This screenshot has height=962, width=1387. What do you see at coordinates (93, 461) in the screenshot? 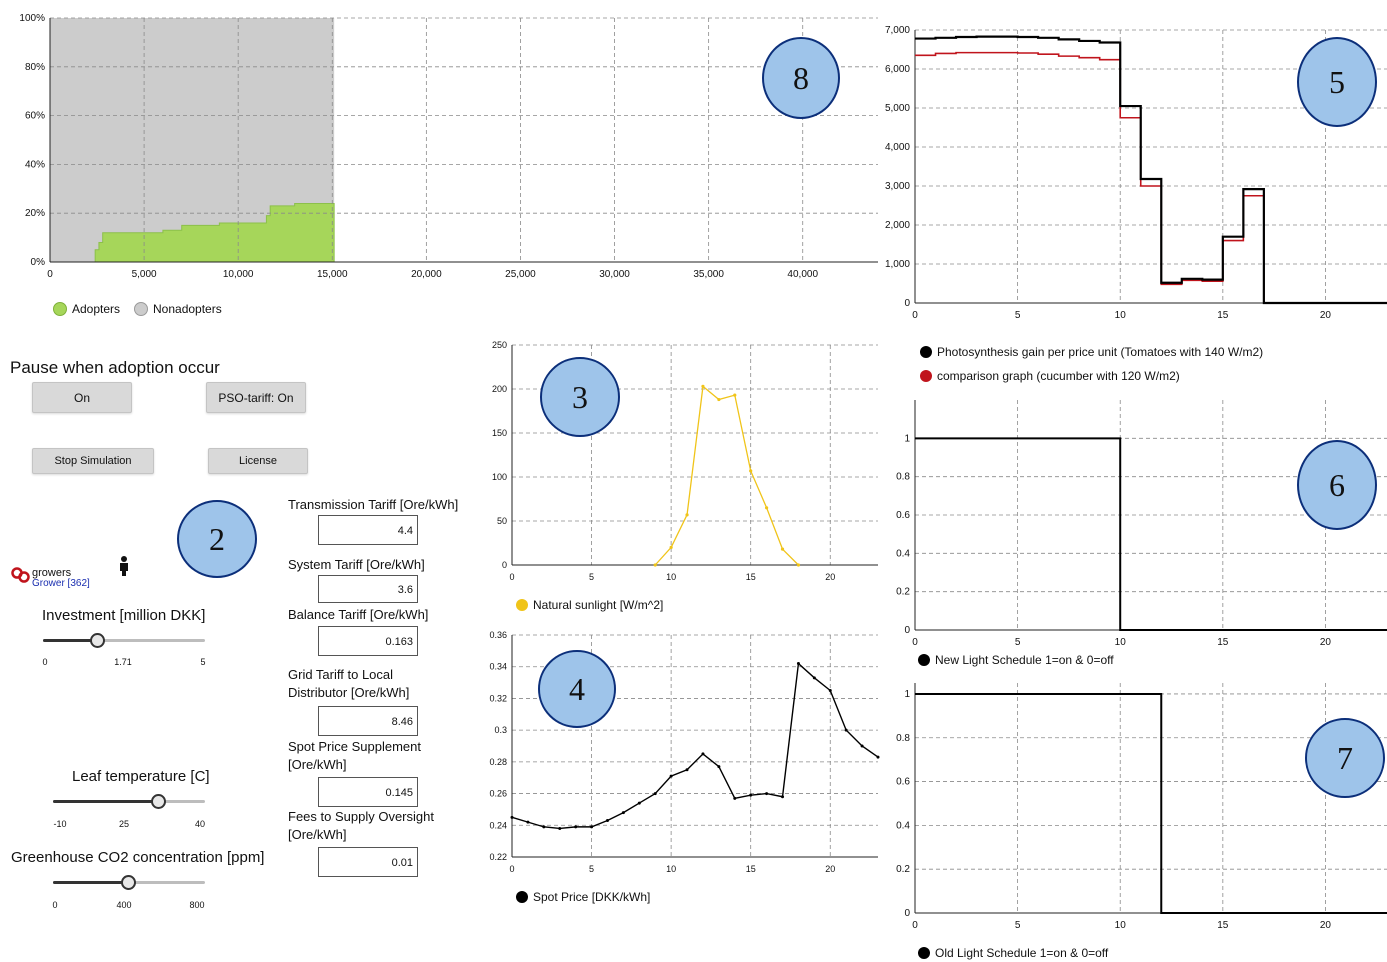
I see `stop-simulation-button: Stop Simulation` at bounding box center [93, 461].